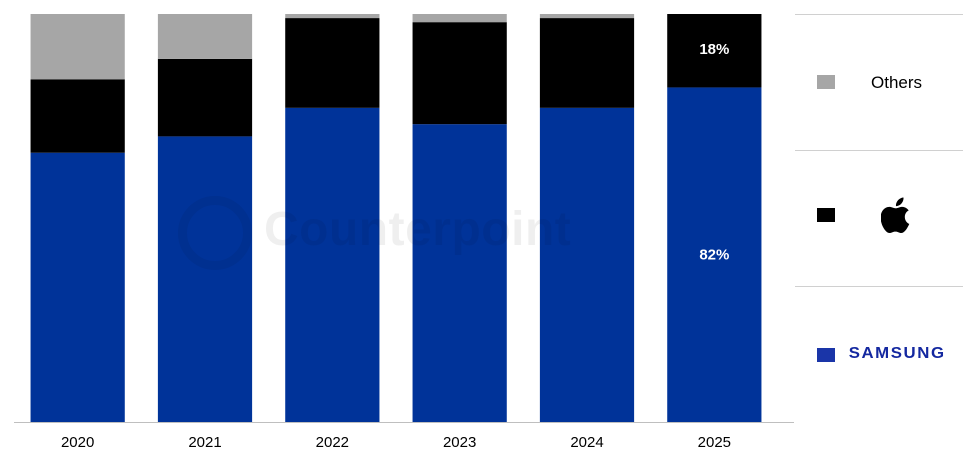  What do you see at coordinates (205, 97) in the screenshot?
I see `bar-apple-2021` at bounding box center [205, 97].